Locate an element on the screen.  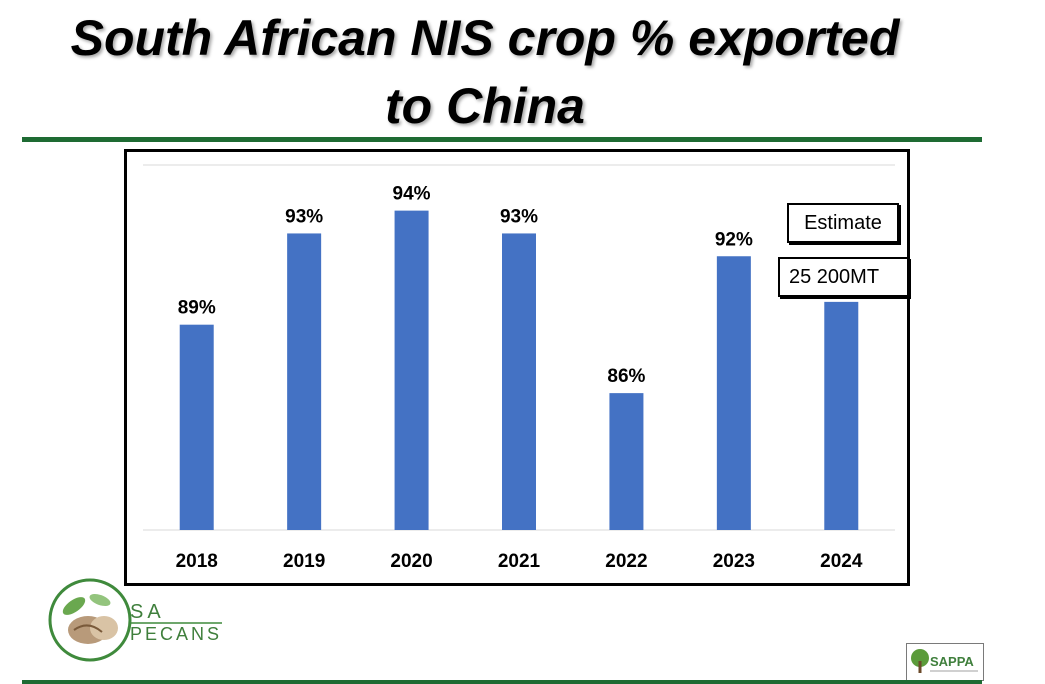
x-tick-label-2022: 2022 is located at coordinates (626, 561).